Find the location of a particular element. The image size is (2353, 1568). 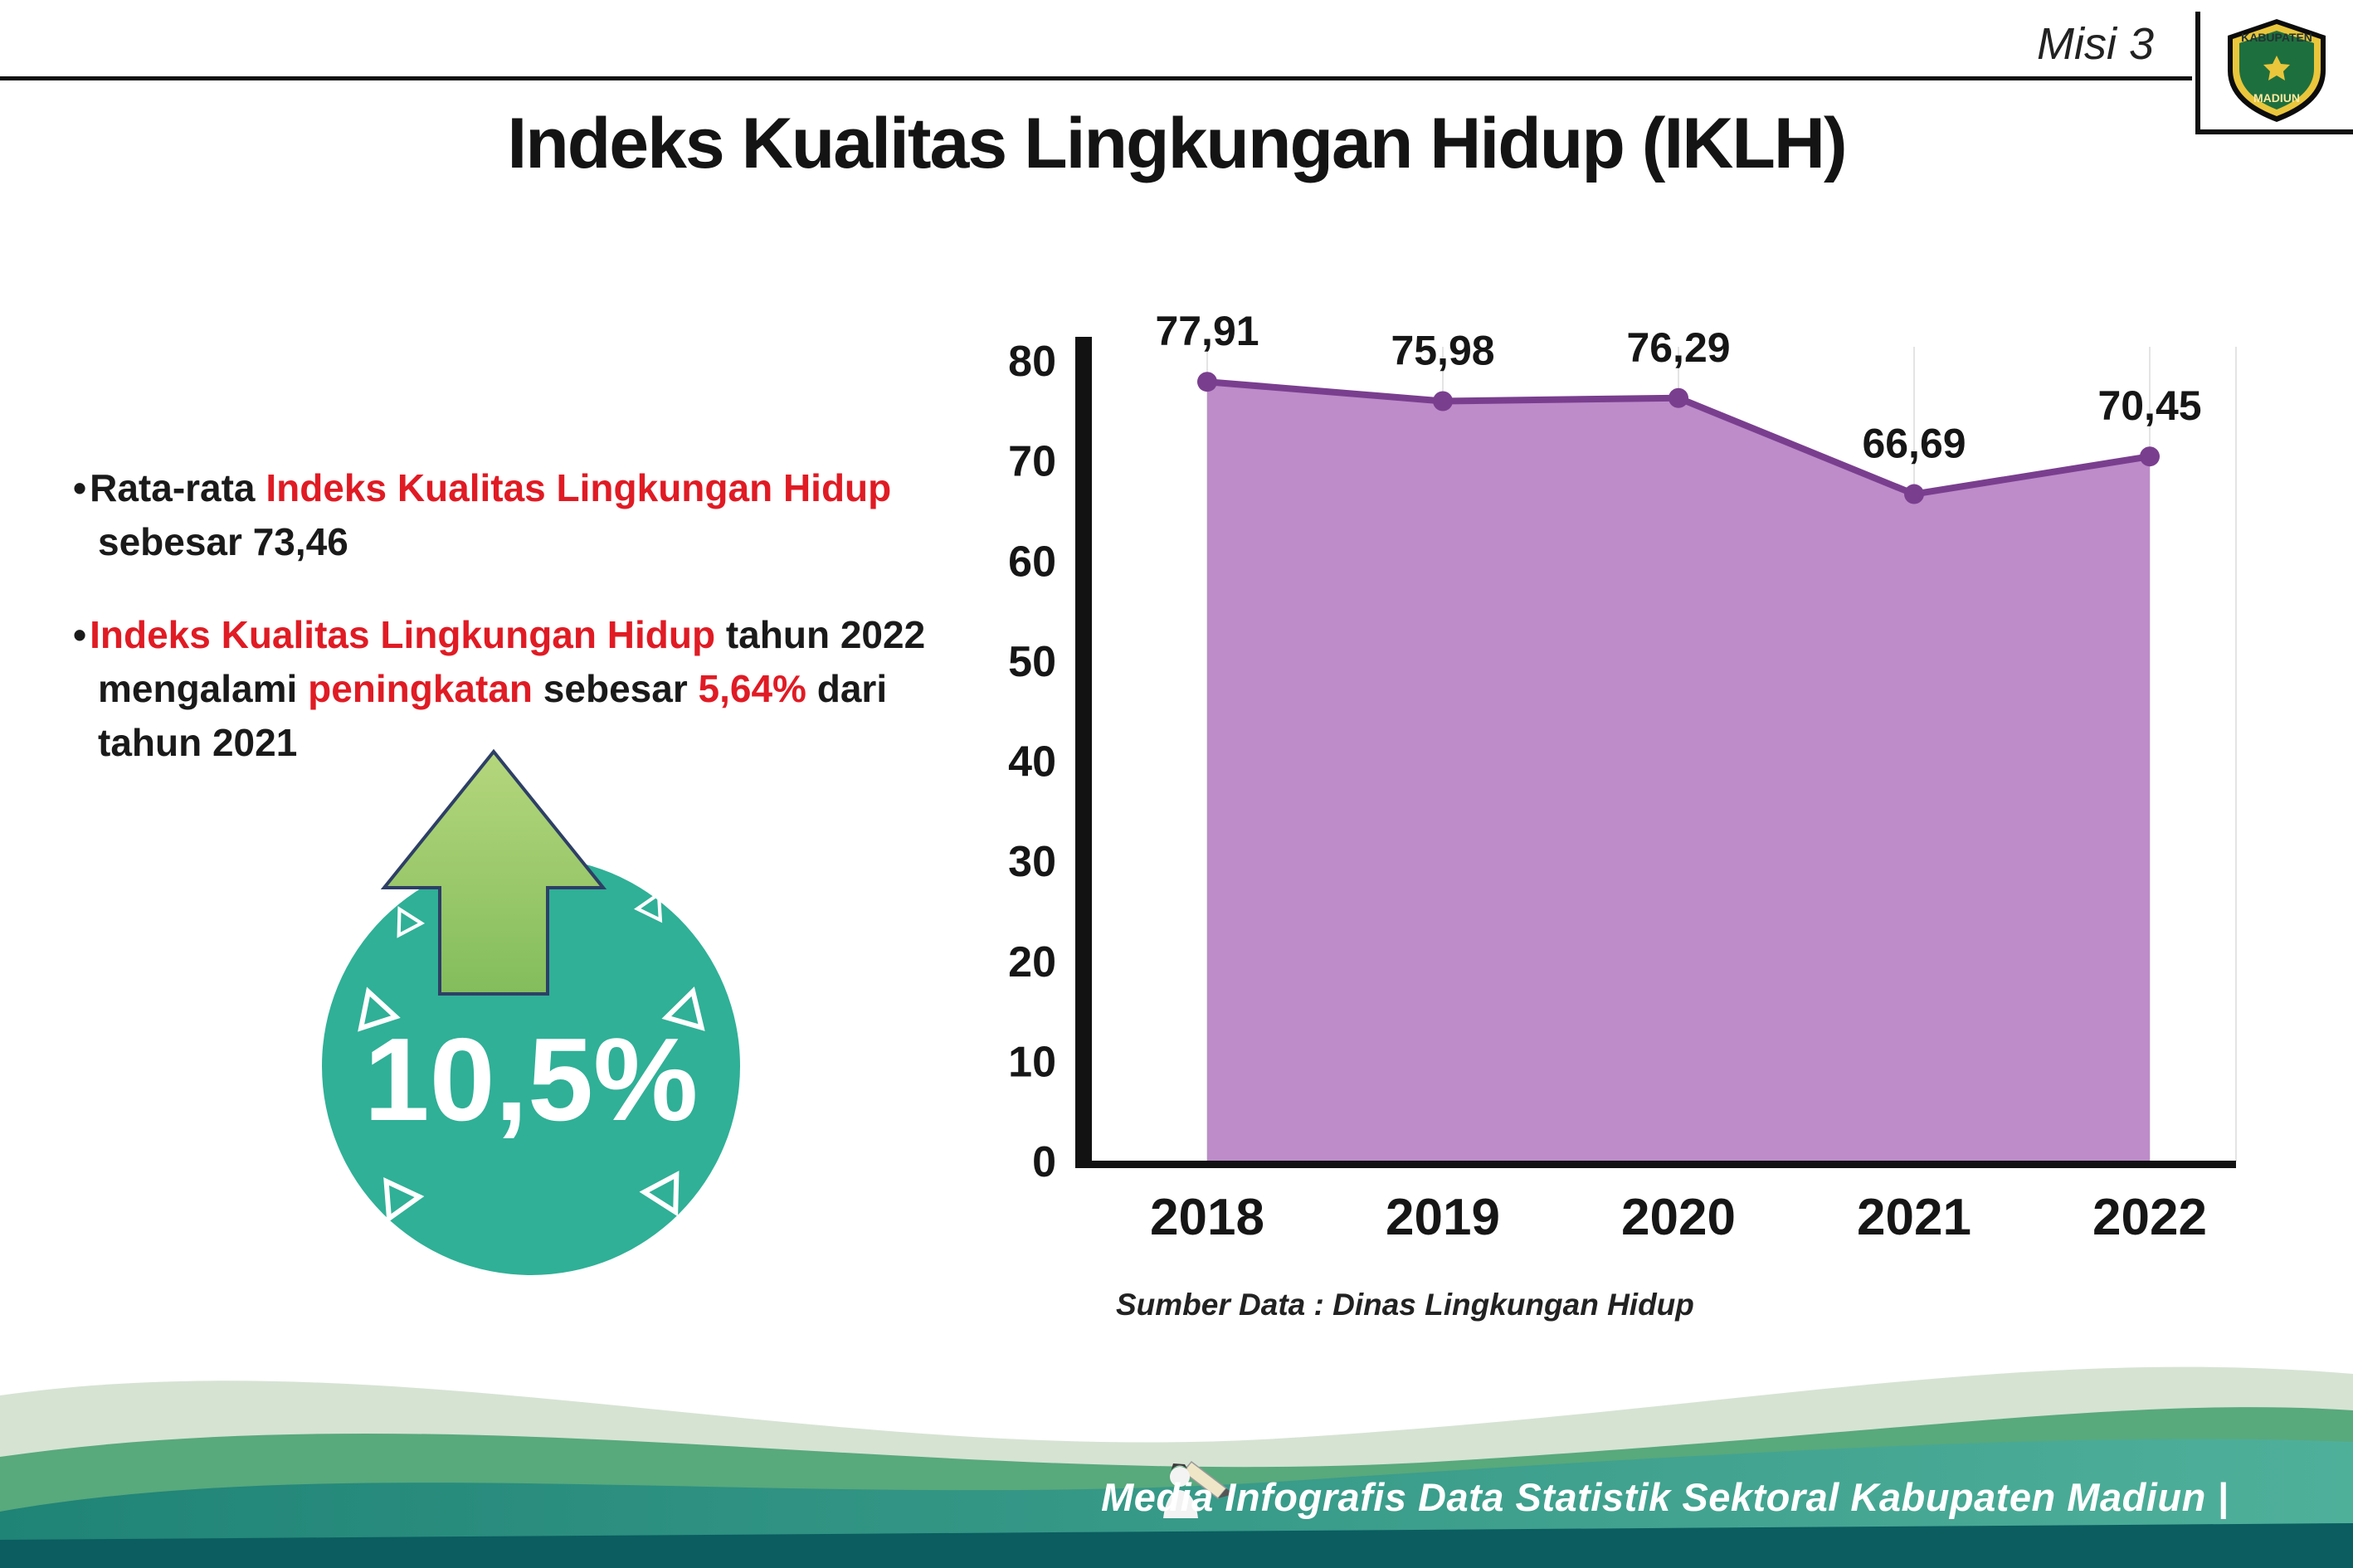

chart-source-note: Sumber Data : Dinas Lingkungan Hidup is located at coordinates (1405, 1305).